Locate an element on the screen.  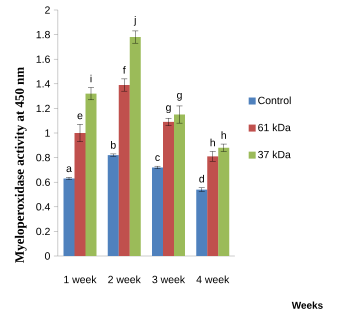
annotation: i is located at coordinates (91, 78).